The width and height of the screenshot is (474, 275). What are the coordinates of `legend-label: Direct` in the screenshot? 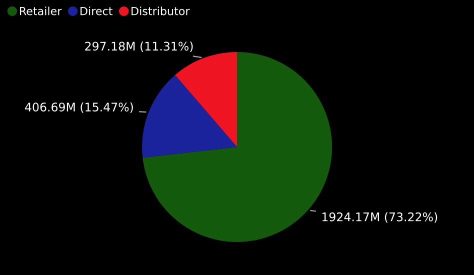 It's located at (96, 11).